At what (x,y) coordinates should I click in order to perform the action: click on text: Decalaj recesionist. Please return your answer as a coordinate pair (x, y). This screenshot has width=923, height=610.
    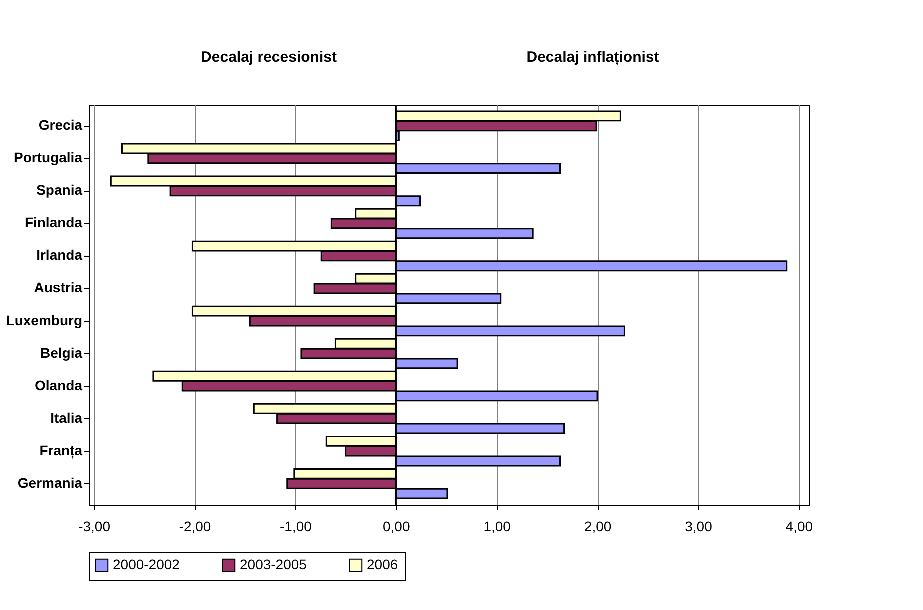
    Looking at the image, I should click on (269, 57).